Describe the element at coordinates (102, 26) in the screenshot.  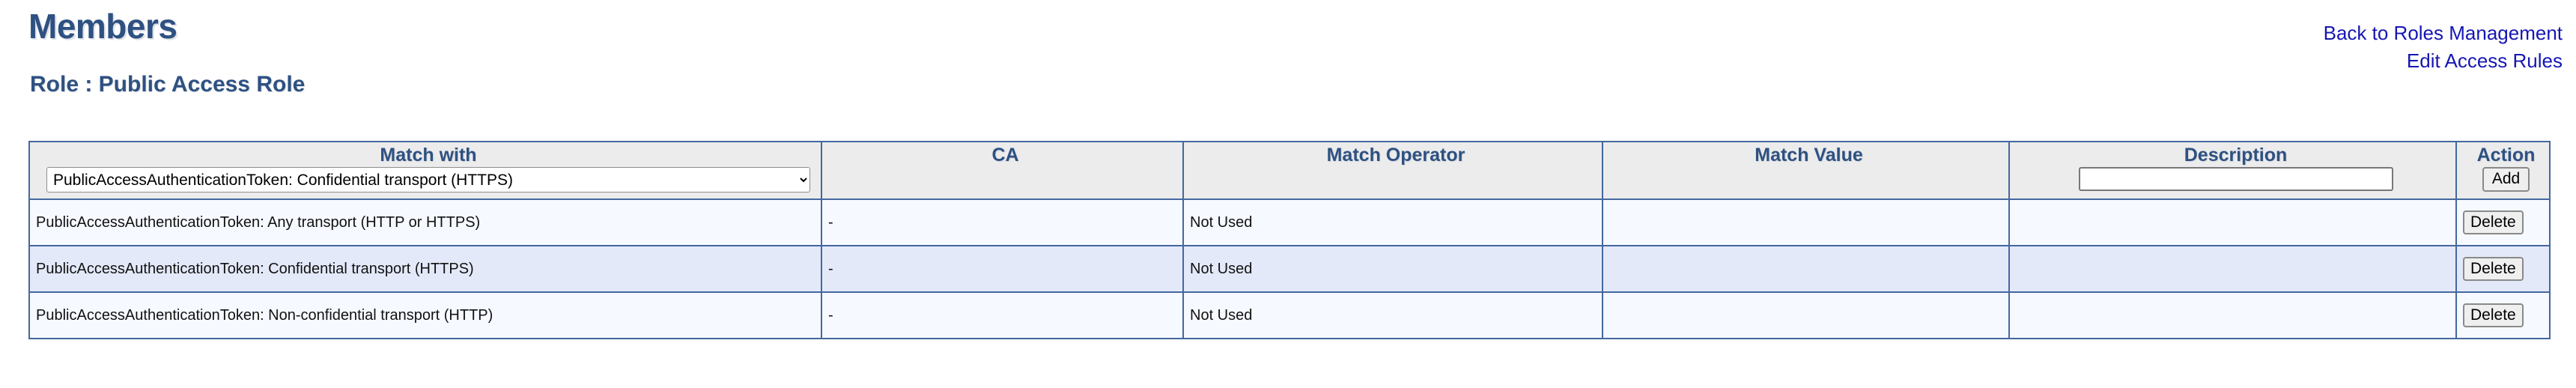
I see `page-title: Members` at that location.